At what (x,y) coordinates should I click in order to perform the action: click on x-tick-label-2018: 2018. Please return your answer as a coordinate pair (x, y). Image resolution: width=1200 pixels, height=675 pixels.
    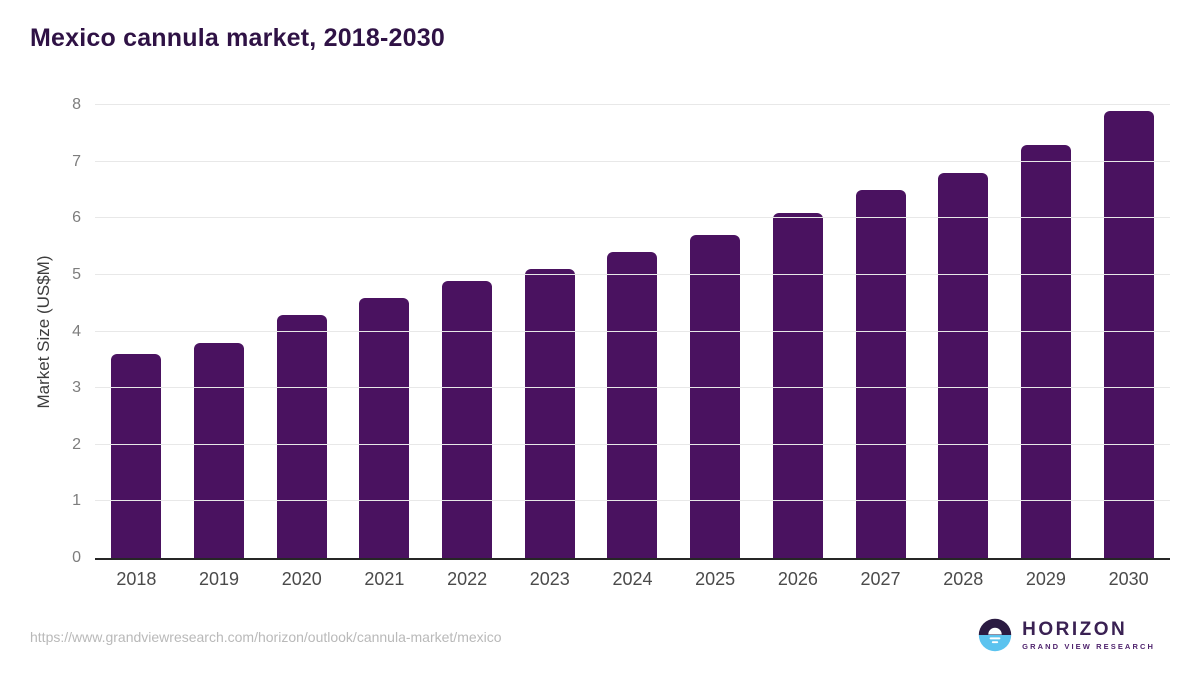
    Looking at the image, I should click on (136, 579).